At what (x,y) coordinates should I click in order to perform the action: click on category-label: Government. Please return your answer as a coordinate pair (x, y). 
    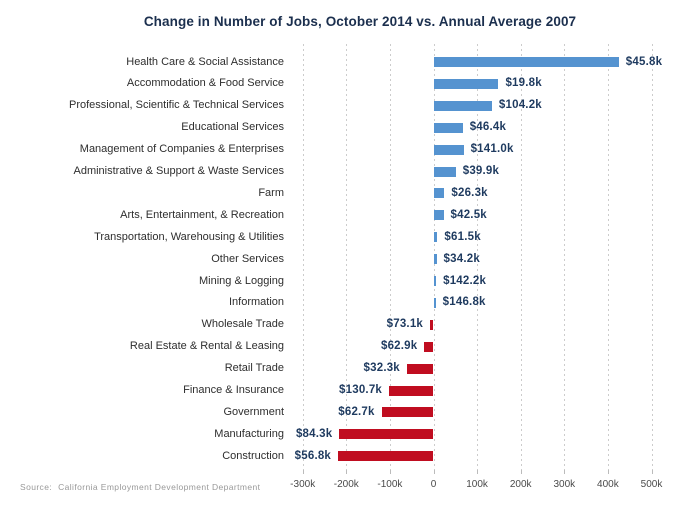
    Looking at the image, I should click on (253, 411).